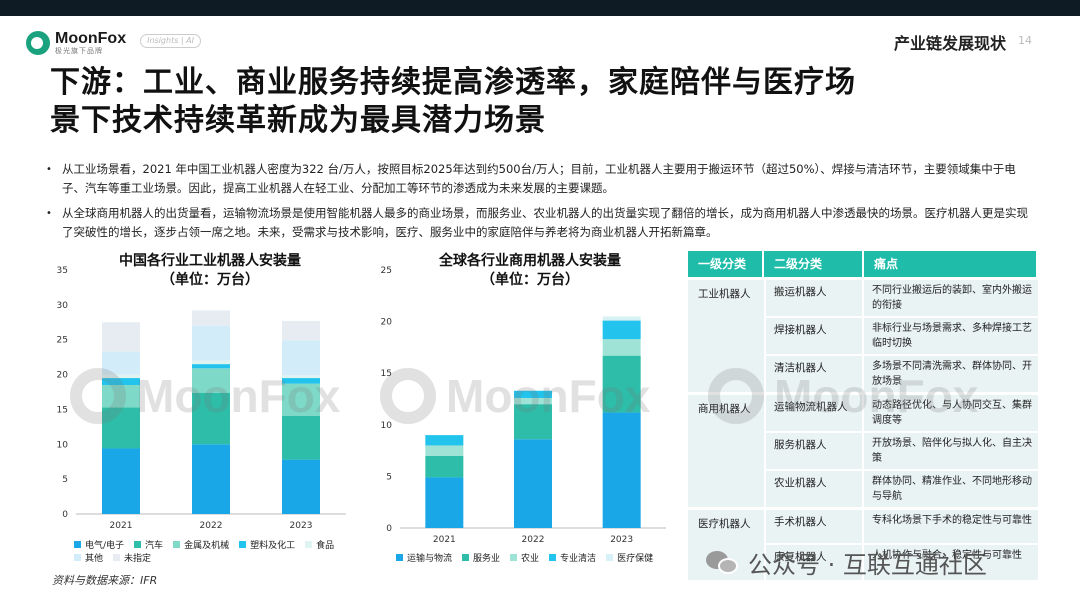  What do you see at coordinates (530, 271) in the screenshot?
I see `chart-2-title: 全球各行业商用机器人安装量 （单位：万台）` at bounding box center [530, 271].